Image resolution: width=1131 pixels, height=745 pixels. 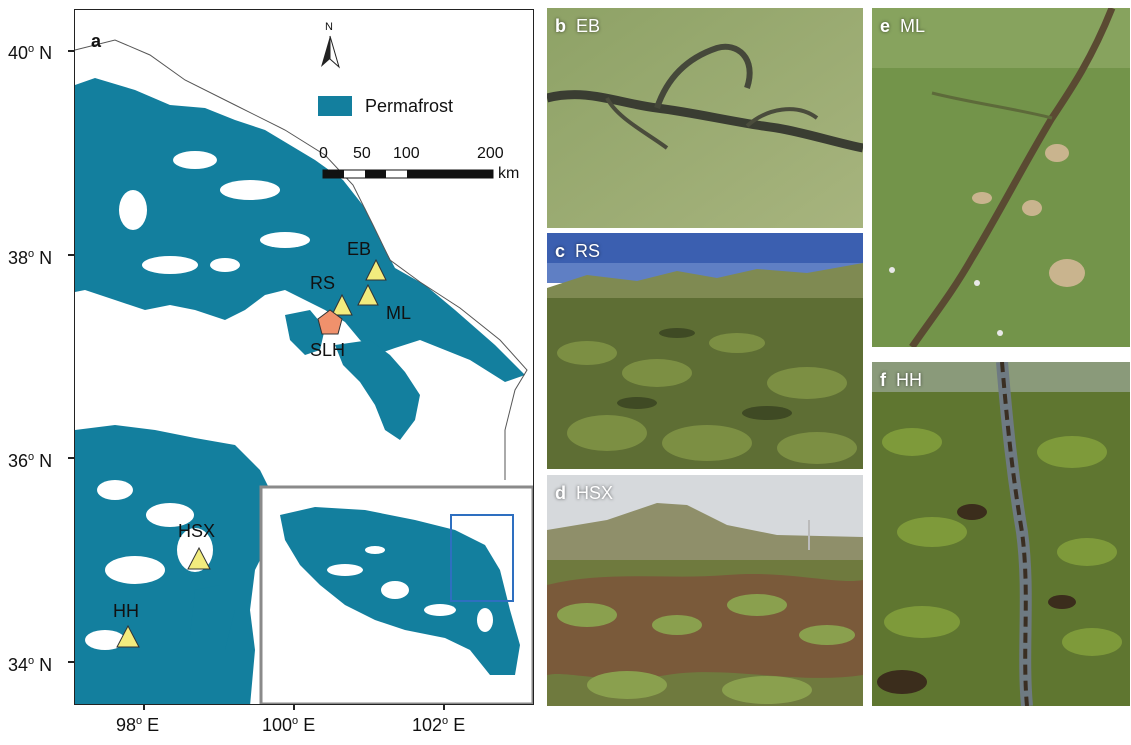 I want to click on photo-hsx: d HSX, so click(x=705, y=590).